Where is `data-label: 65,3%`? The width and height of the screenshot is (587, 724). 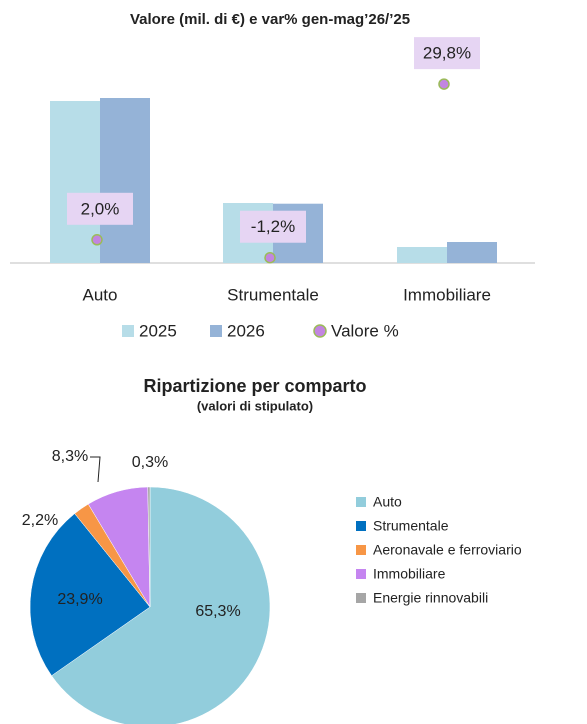
data-label: 65,3% is located at coordinates (217, 611).